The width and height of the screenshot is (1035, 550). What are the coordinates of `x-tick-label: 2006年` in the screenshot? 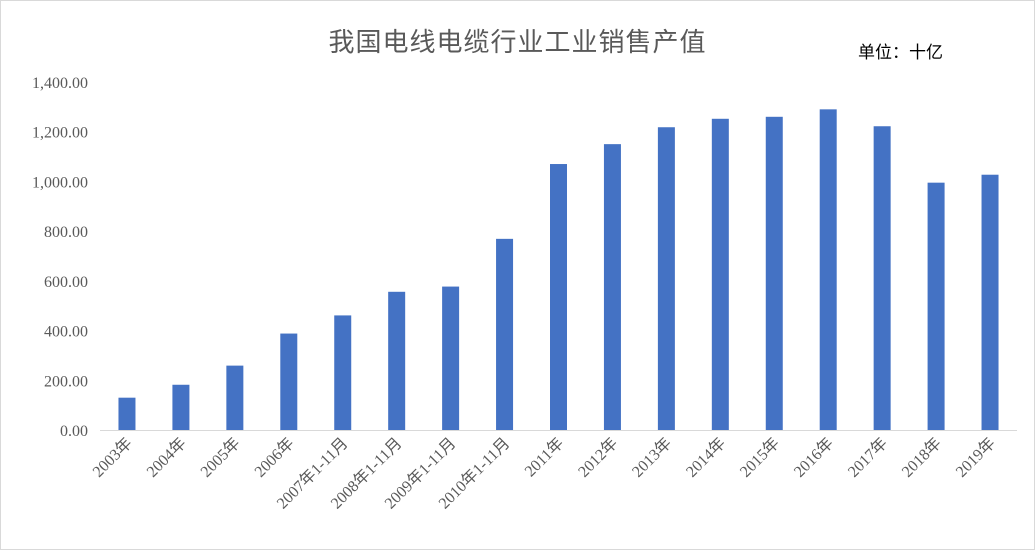 It's located at (274, 457).